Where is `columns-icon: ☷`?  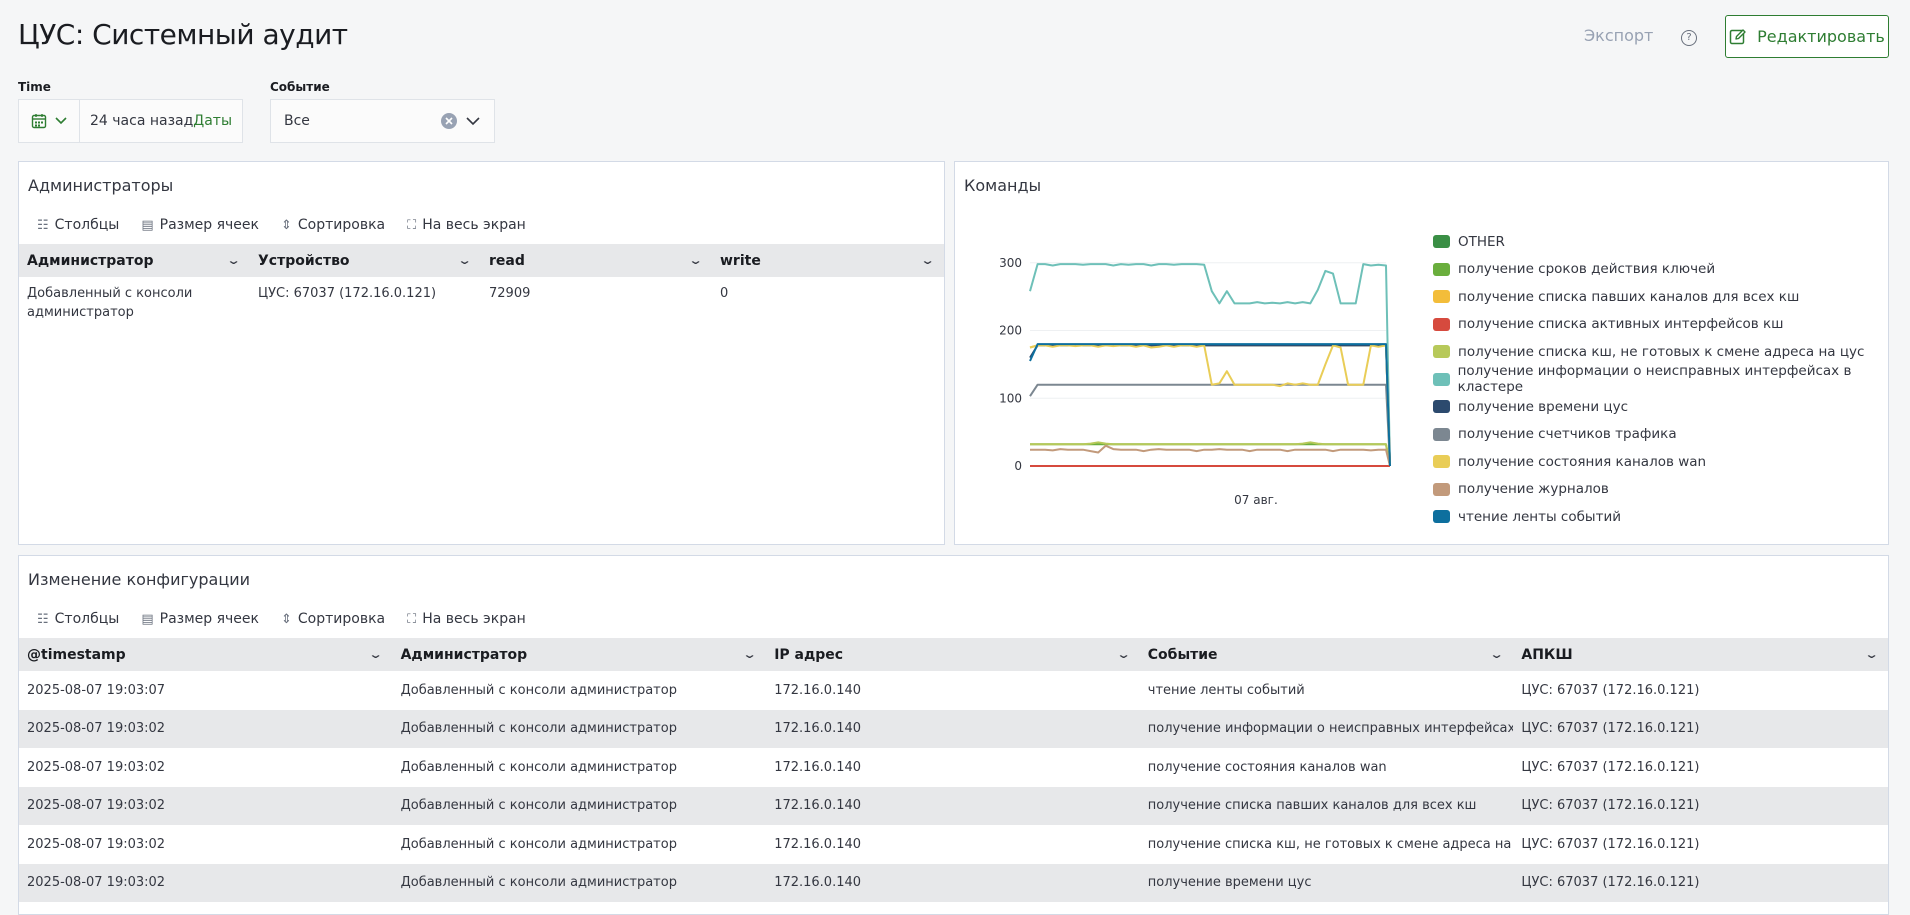 columns-icon: ☷ is located at coordinates (43, 619).